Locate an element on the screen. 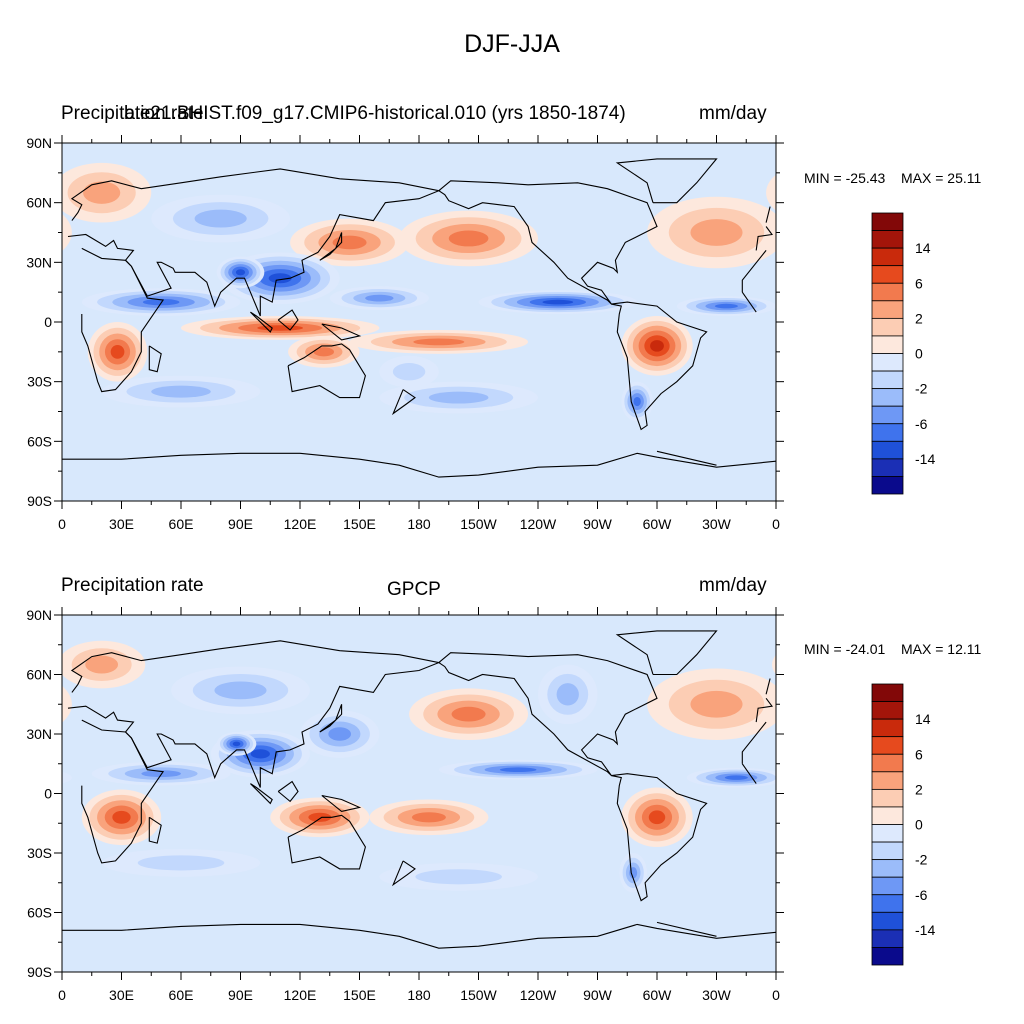  panel2-center-title: GPCP is located at coordinates (414, 589).